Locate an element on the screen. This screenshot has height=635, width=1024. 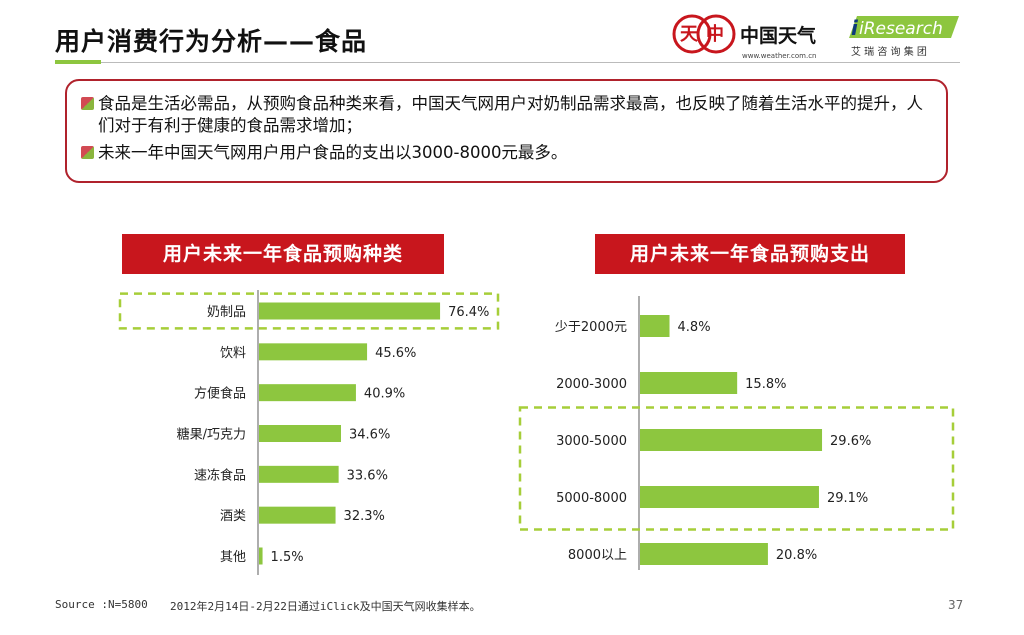
footer-source: Source :N=5800 is located at coordinates (101, 604).